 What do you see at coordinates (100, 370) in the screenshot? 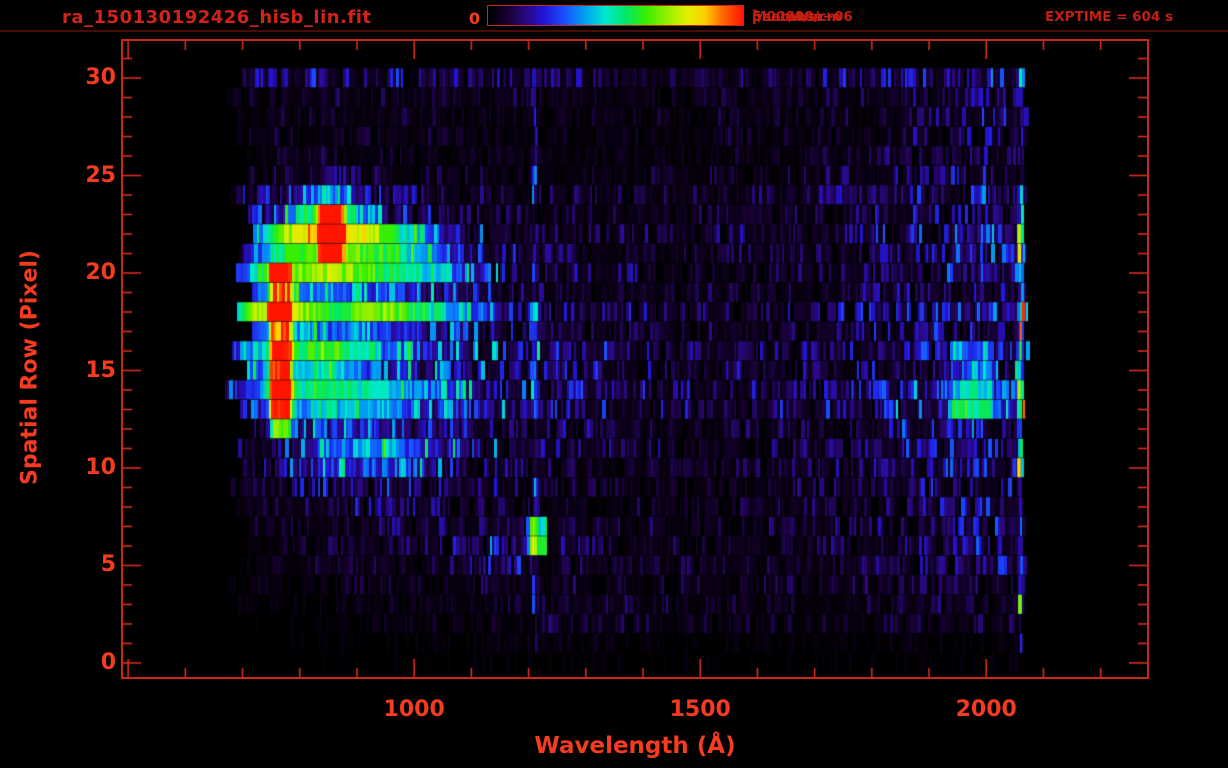
I see `y-tick-label: 15` at bounding box center [100, 370].